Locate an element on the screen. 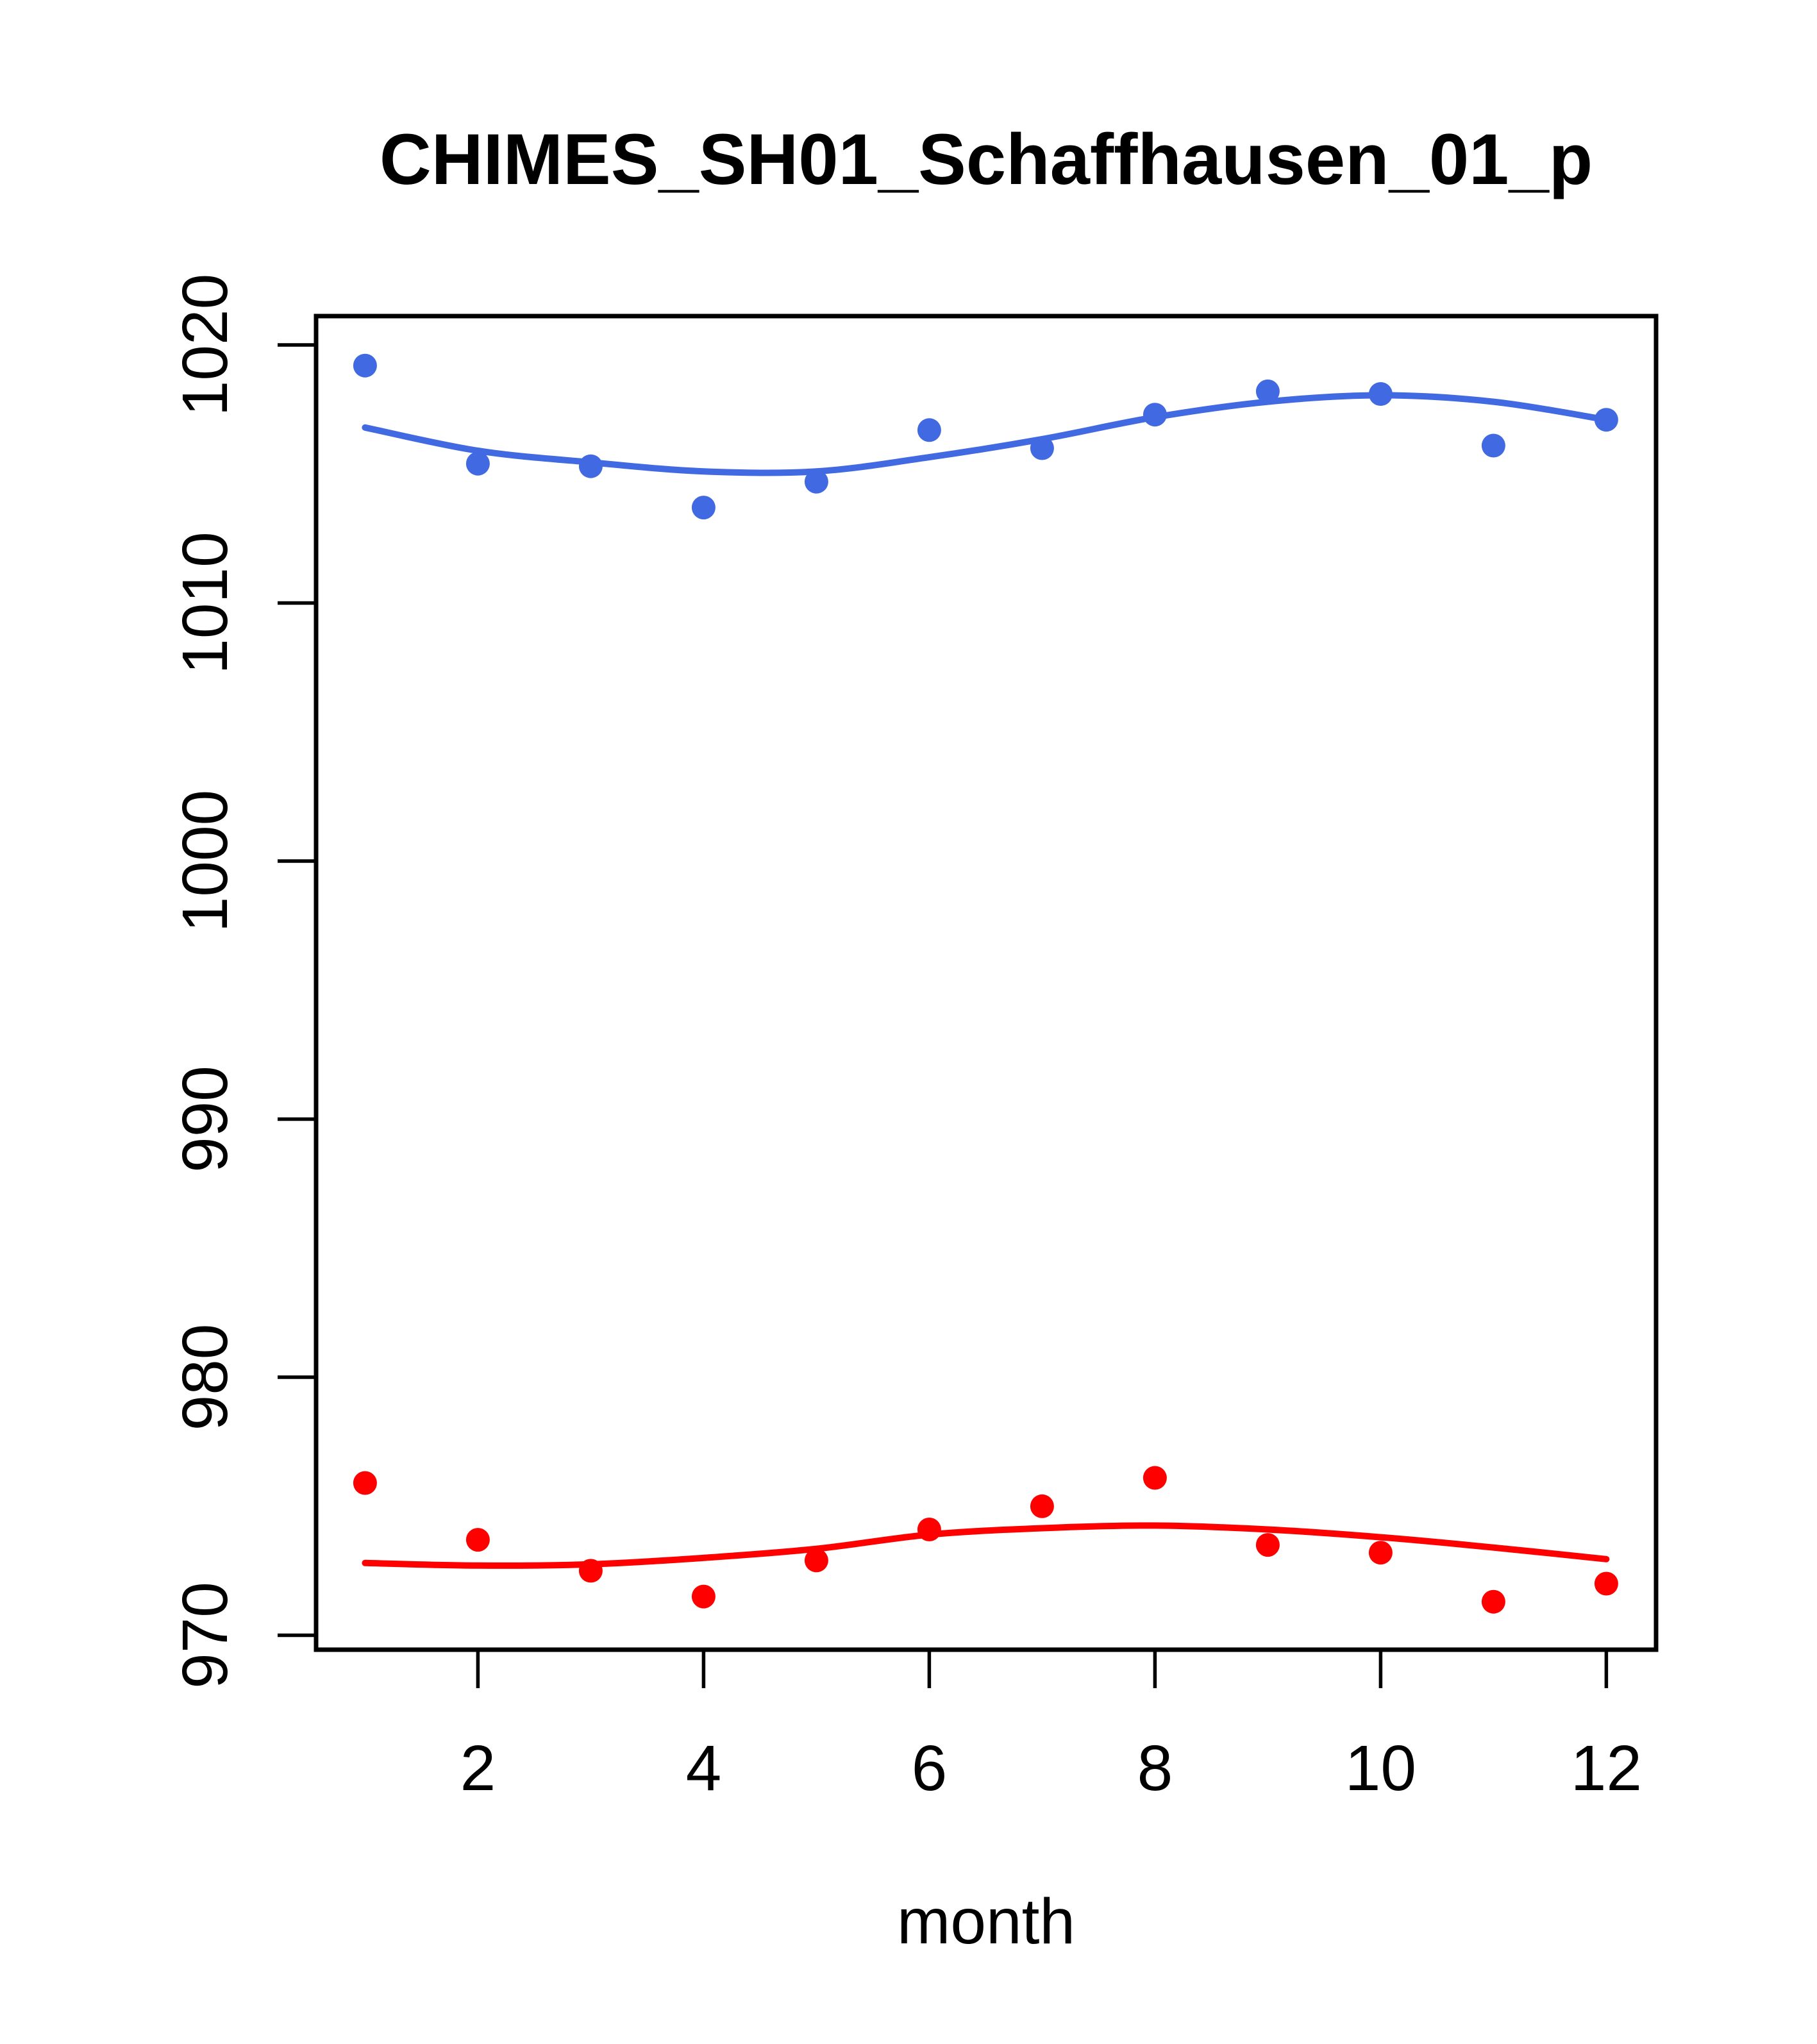 This screenshot has width=1817, height=2044. upper-blue-series-curve is located at coordinates (986, 434).